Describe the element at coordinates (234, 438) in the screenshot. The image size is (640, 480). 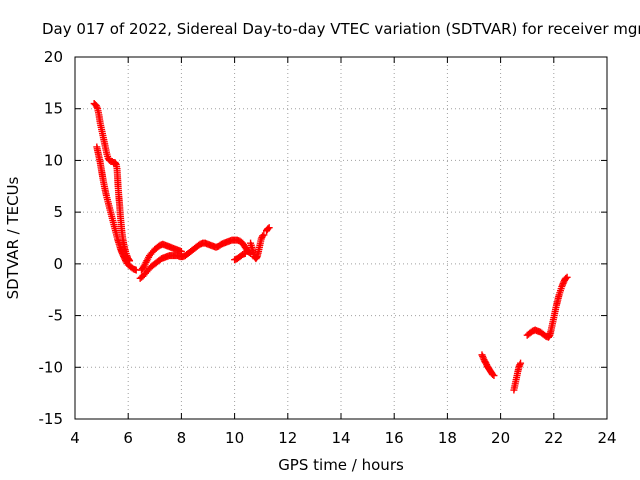
I see `x-tick-label: 10` at that location.